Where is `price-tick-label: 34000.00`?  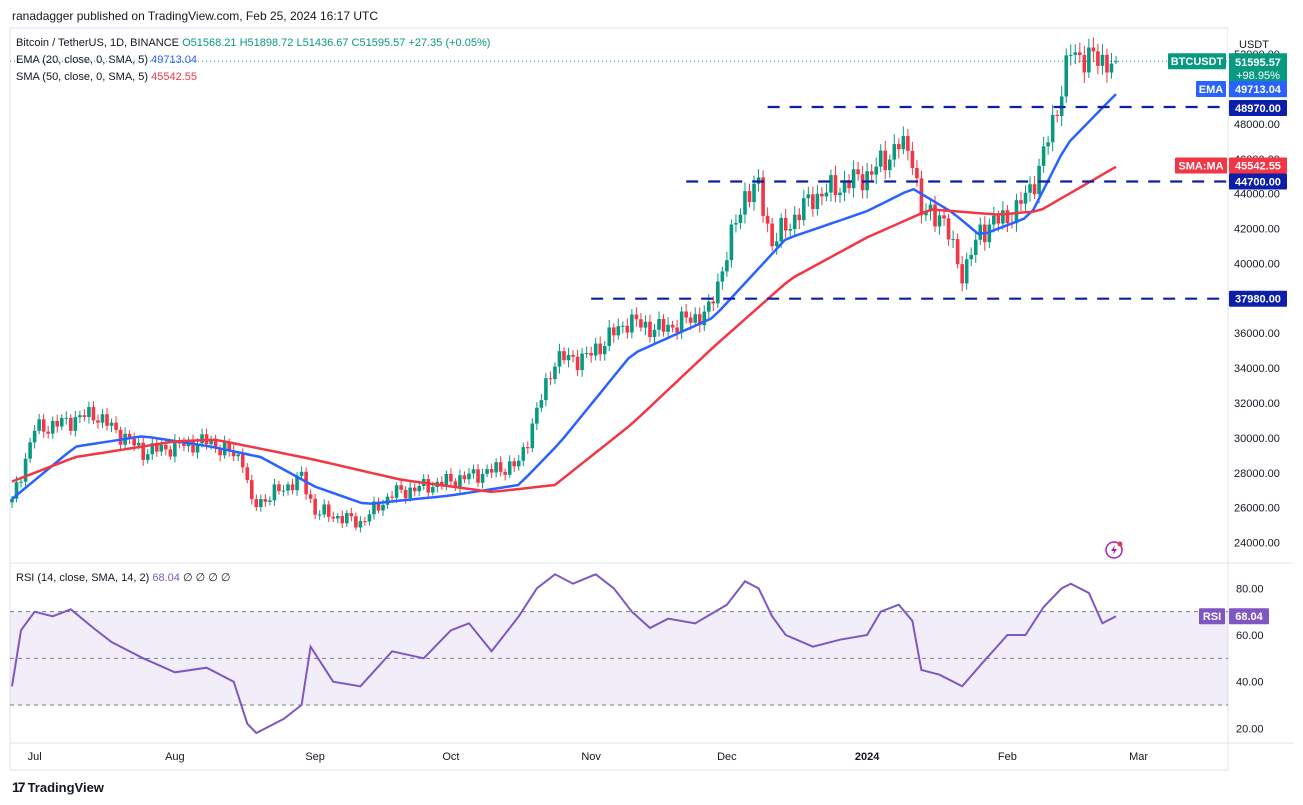
price-tick-label: 34000.00 is located at coordinates (1257, 369).